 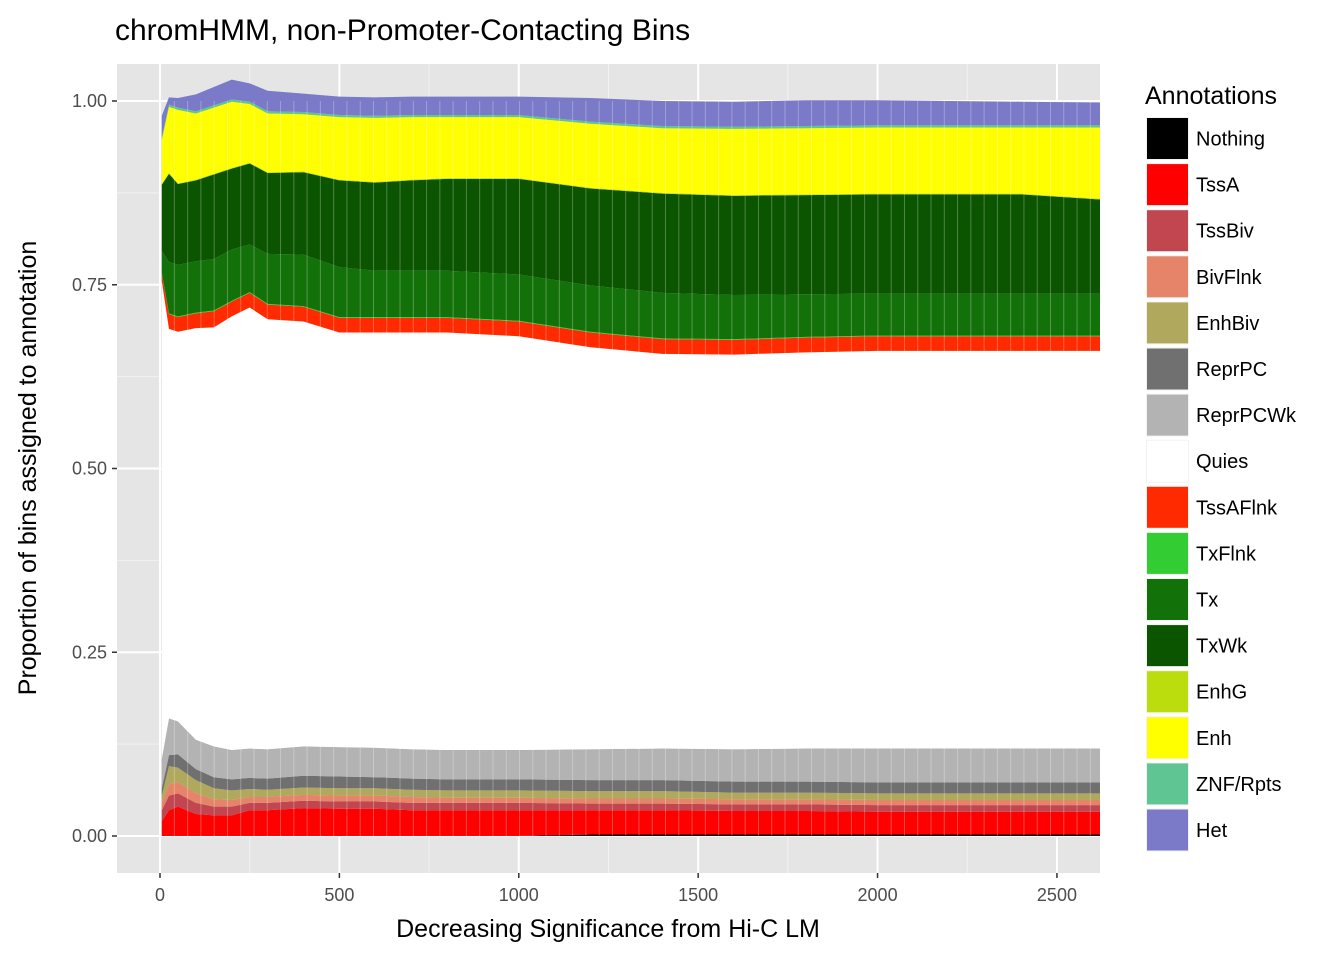 I want to click on legend-swatch-tx, so click(x=1167, y=599).